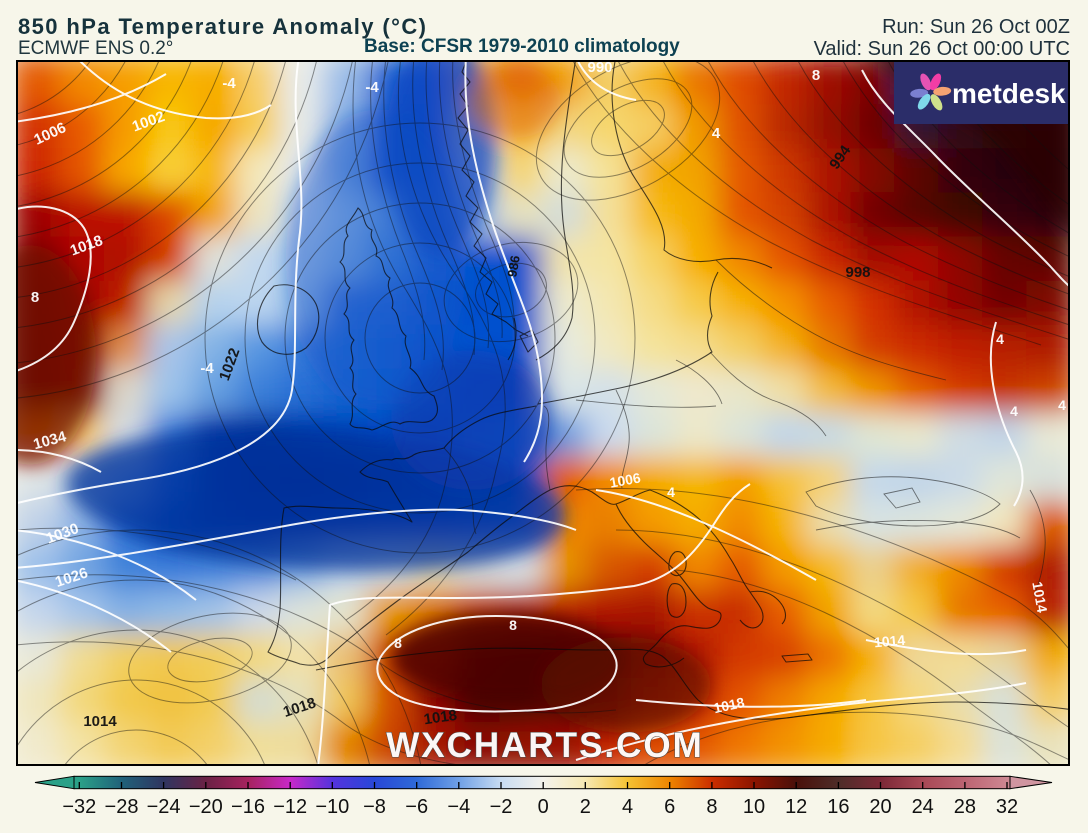 The image size is (1088, 833). What do you see at coordinates (923, 807) in the screenshot?
I see `svg-text: 24` at bounding box center [923, 807].